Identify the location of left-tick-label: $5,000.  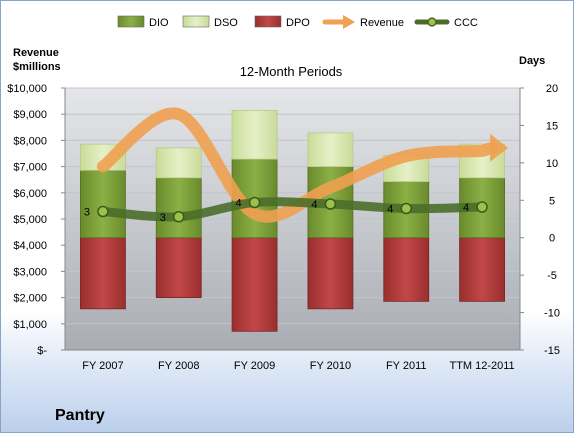
(30, 220).